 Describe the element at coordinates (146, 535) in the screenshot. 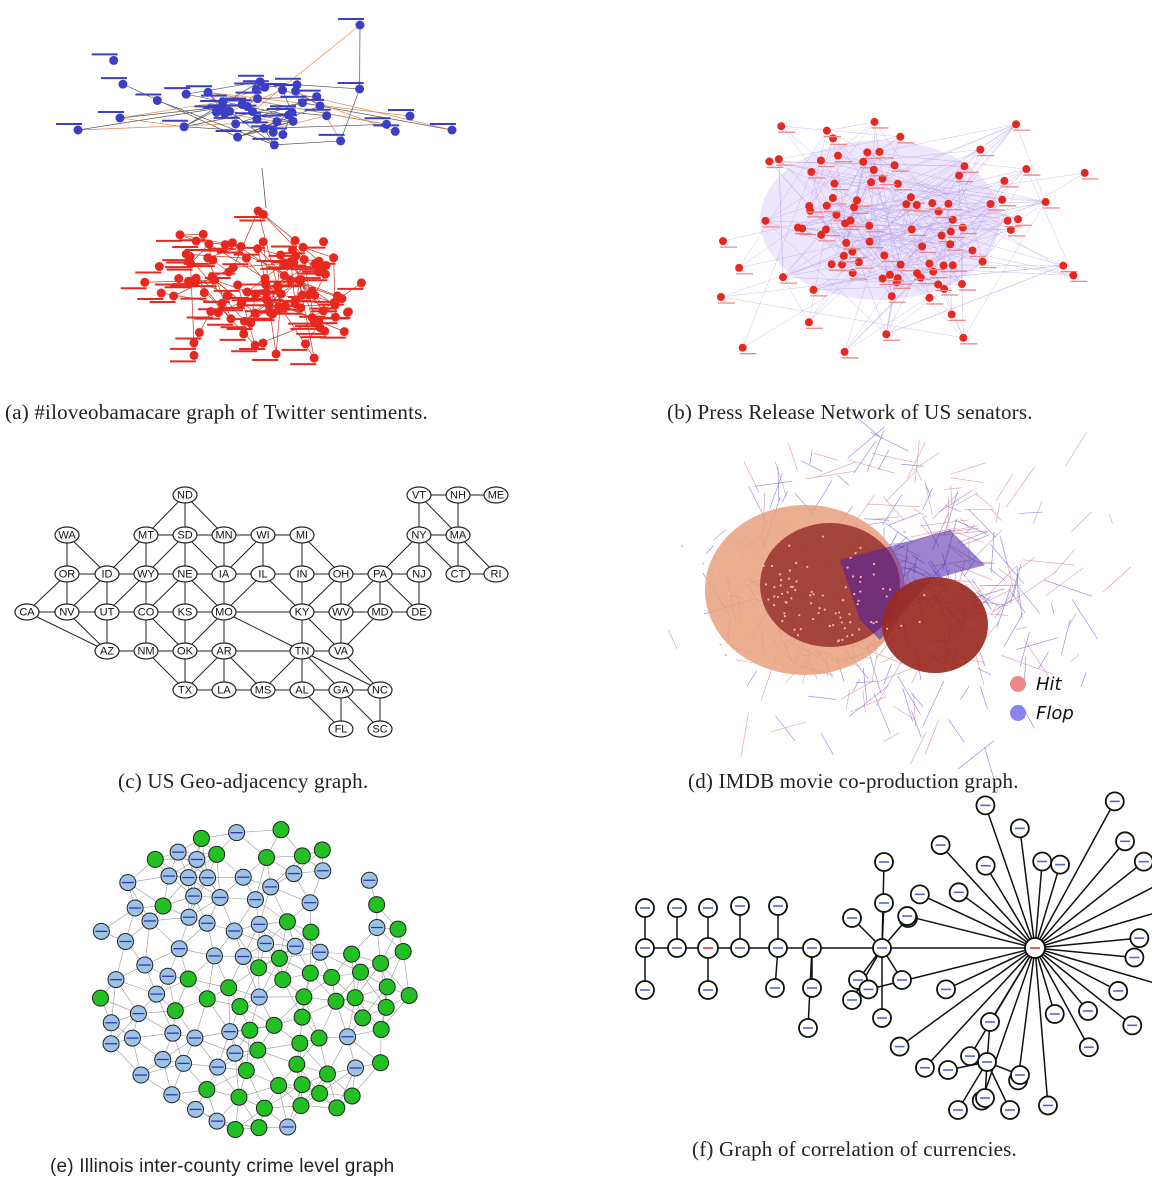

I see `state-node-mt: MT` at that location.